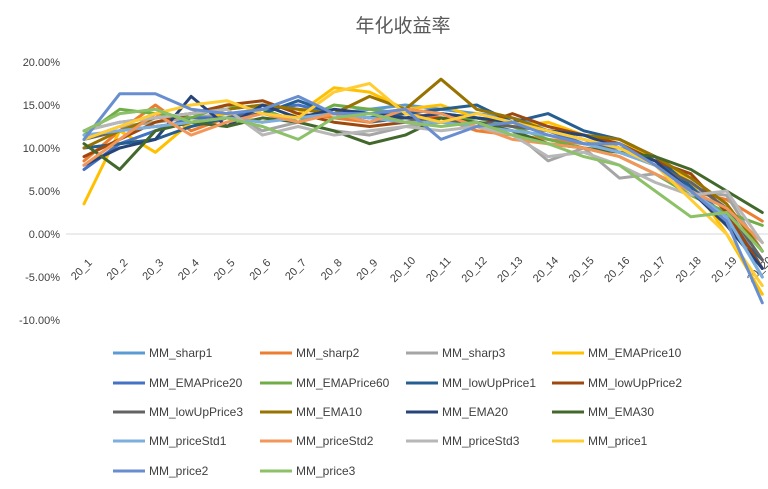  Describe the element at coordinates (617, 270) in the screenshot. I see `x-tick-label: 20_16` at that location.